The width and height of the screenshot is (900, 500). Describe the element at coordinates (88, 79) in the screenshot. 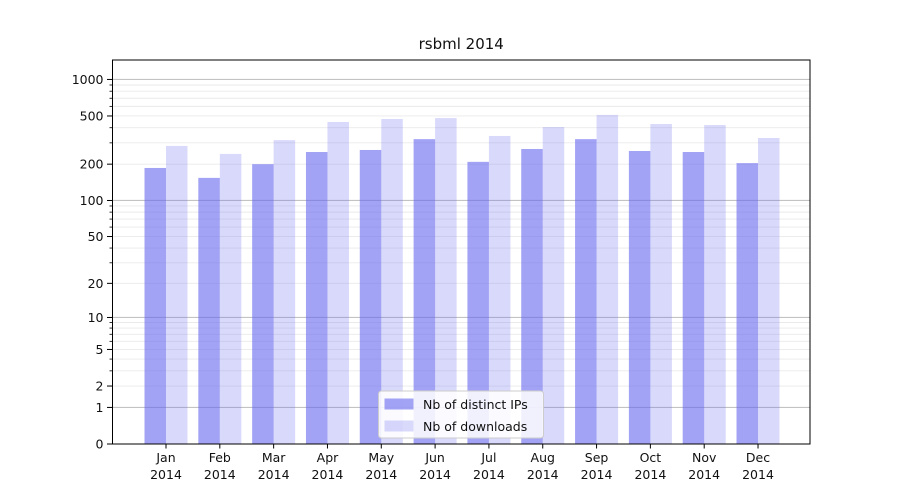

I see `y-tick-label: 1000` at that location.